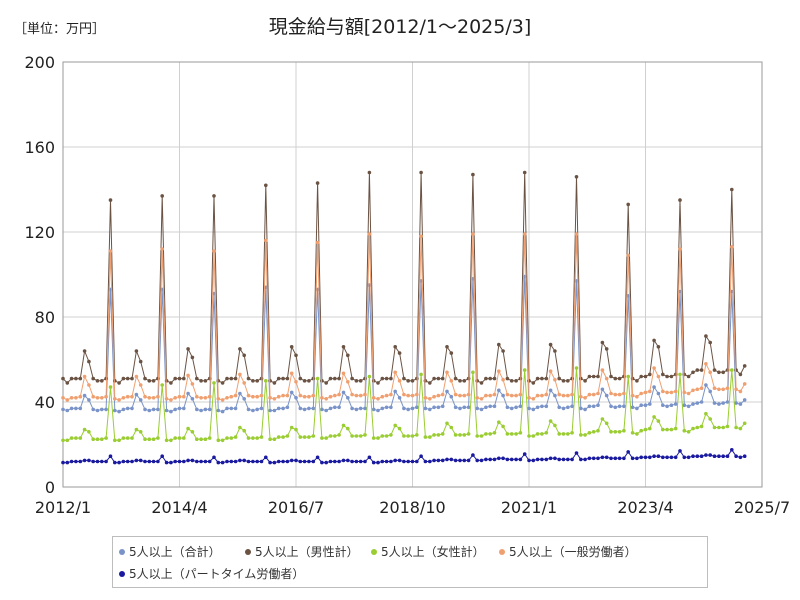 The height and width of the screenshot is (600, 800). What do you see at coordinates (400, 27) in the screenshot?
I see `chart-title: 現金給与額[2012/1～2025/3]` at bounding box center [400, 27].